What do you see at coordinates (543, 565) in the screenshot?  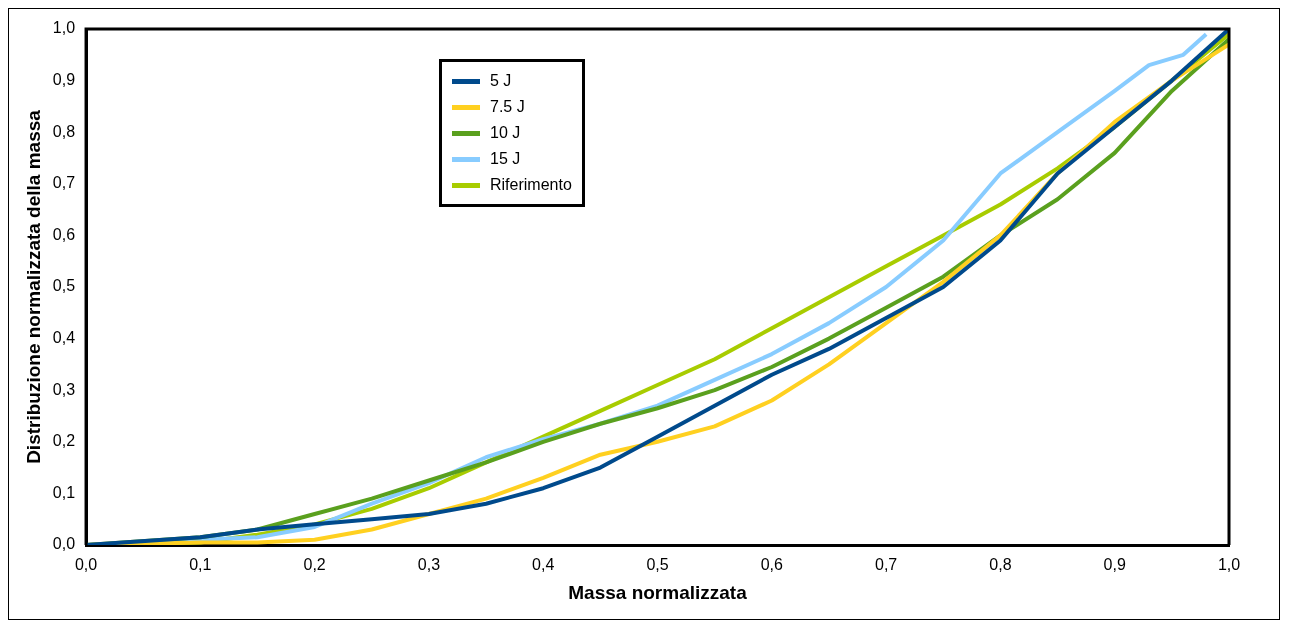 I see `x-tick-label: 0,4` at bounding box center [543, 565].